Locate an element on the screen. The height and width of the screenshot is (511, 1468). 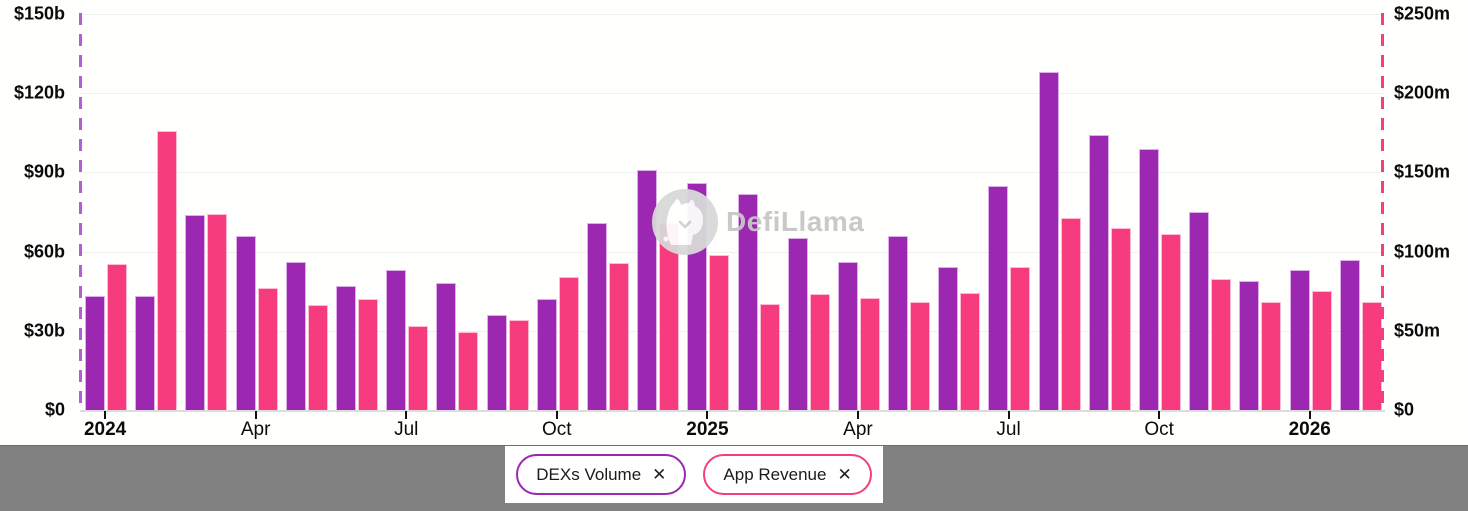
y-axis-label-left: $90b is located at coordinates (44, 171).